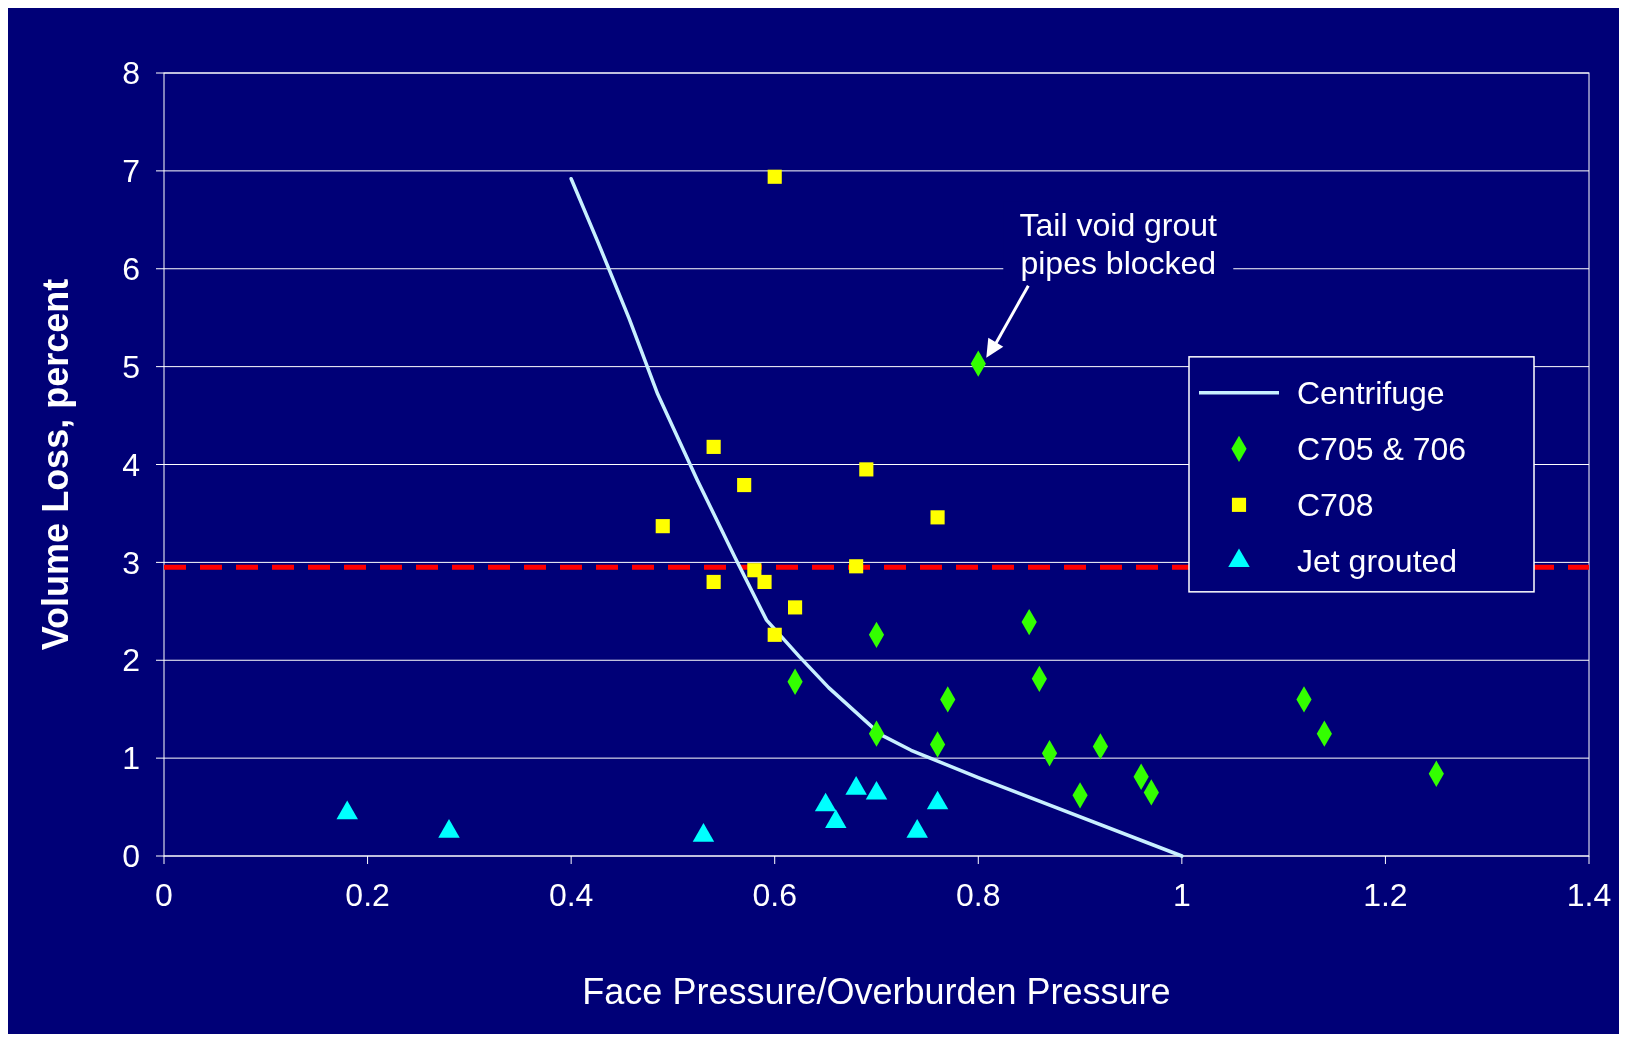 The width and height of the screenshot is (1627, 1042). Describe the element at coordinates (1589, 895) in the screenshot. I see `x-tick-label: 1.4` at that location.